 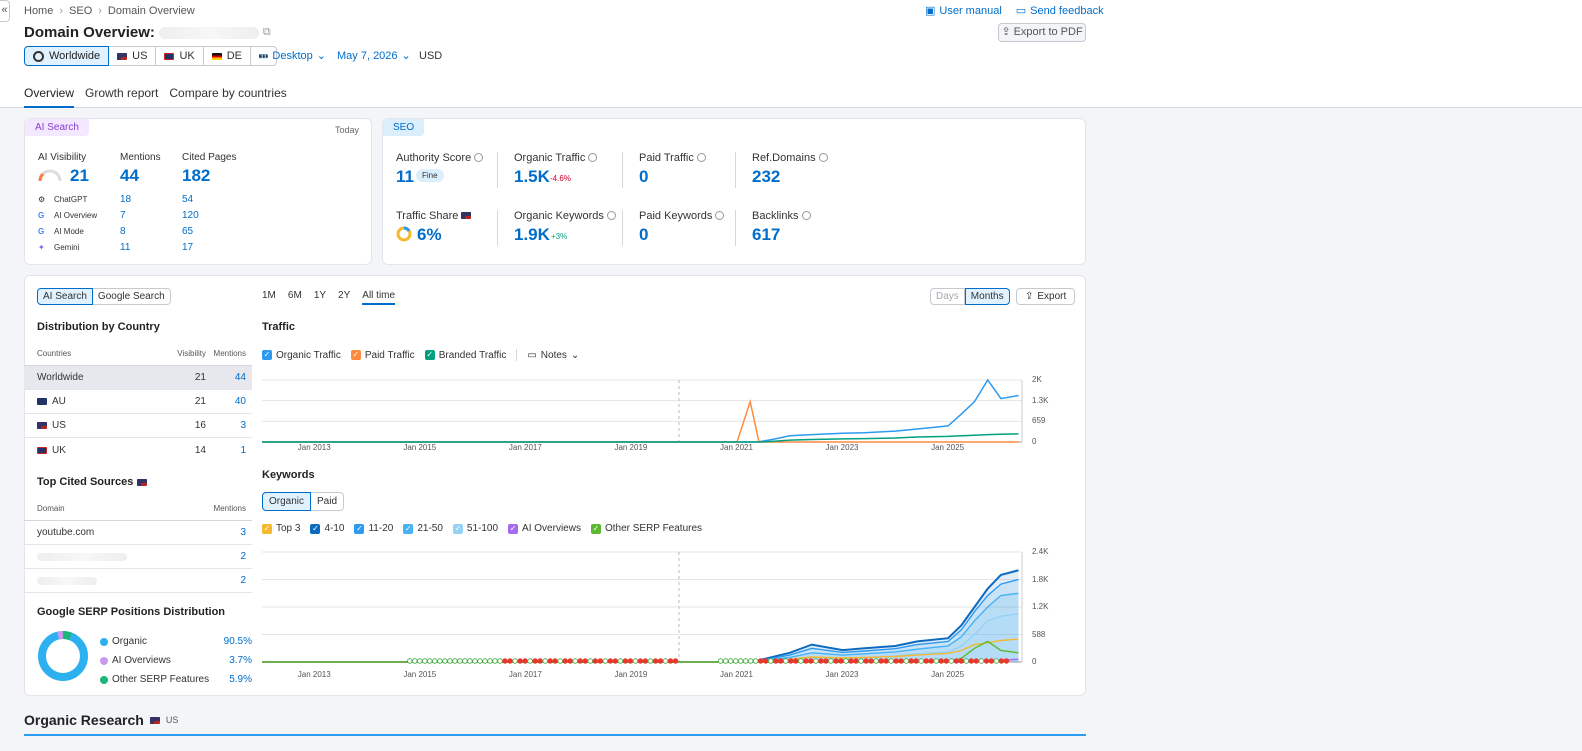 What do you see at coordinates (243, 532) in the screenshot?
I see `source-mentions: 3` at bounding box center [243, 532].